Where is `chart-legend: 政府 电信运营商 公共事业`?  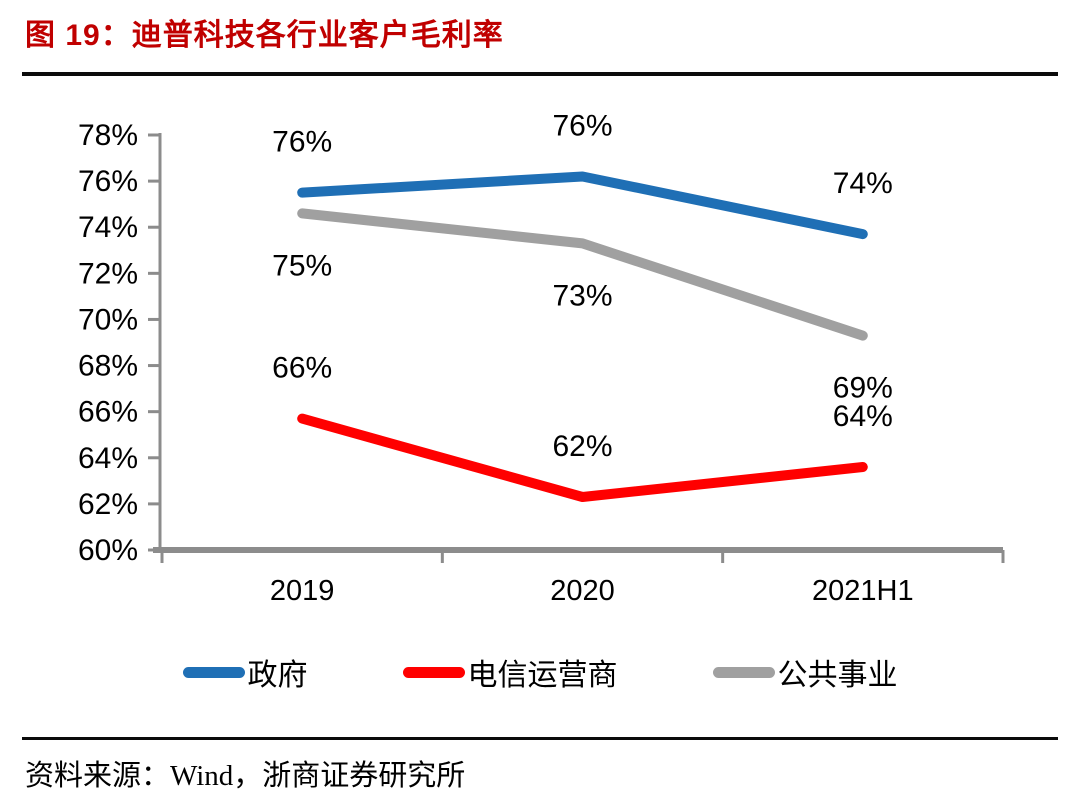 chart-legend: 政府 电信运营商 公共事业 is located at coordinates (540, 672).